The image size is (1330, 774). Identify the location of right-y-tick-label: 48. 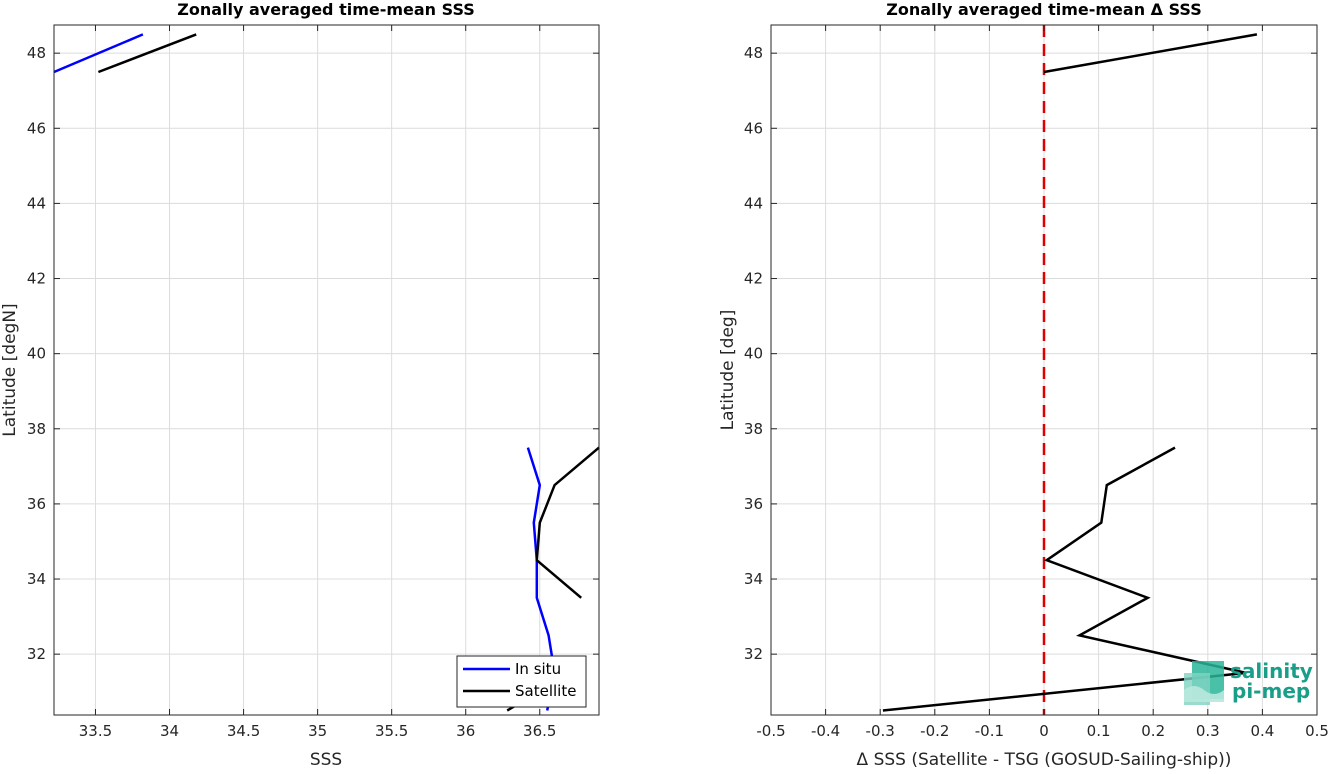
(753, 53).